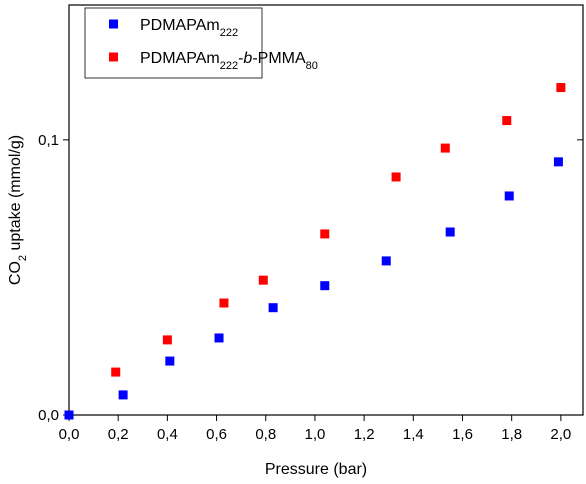 The image size is (586, 484). I want to click on x-tick-label: 1,2, so click(364, 434).